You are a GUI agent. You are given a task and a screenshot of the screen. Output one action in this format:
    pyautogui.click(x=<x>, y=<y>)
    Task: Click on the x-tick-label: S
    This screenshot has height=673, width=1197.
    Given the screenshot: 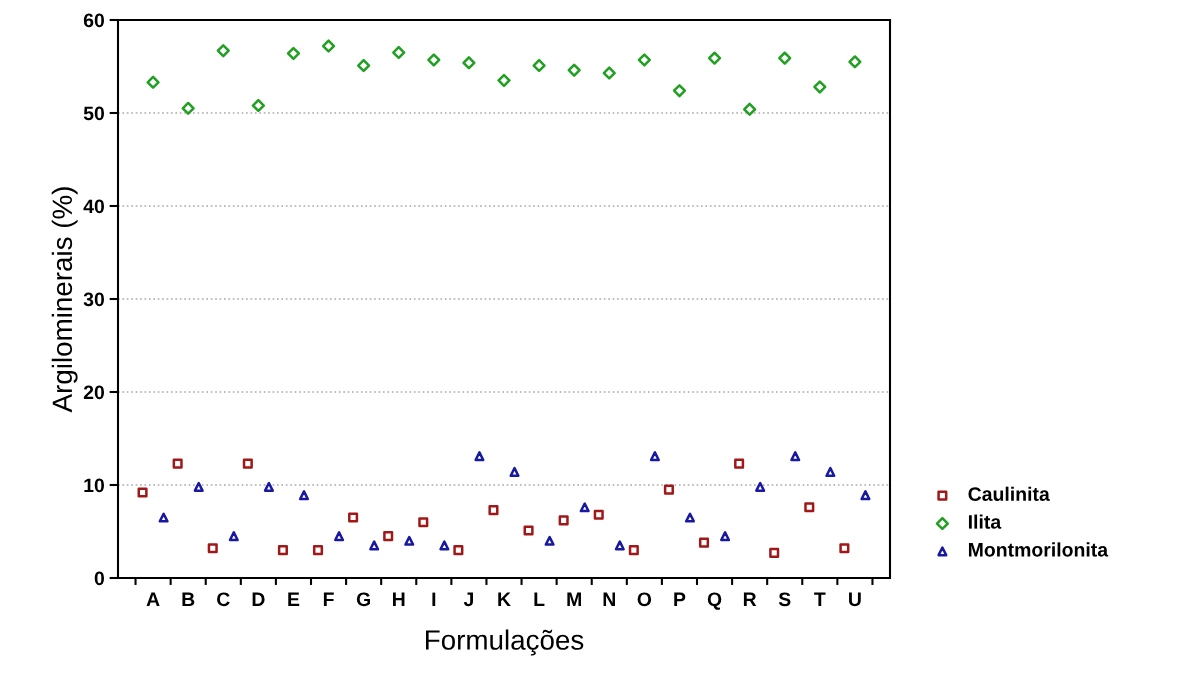 What is the action you would take?
    pyautogui.click(x=784, y=599)
    